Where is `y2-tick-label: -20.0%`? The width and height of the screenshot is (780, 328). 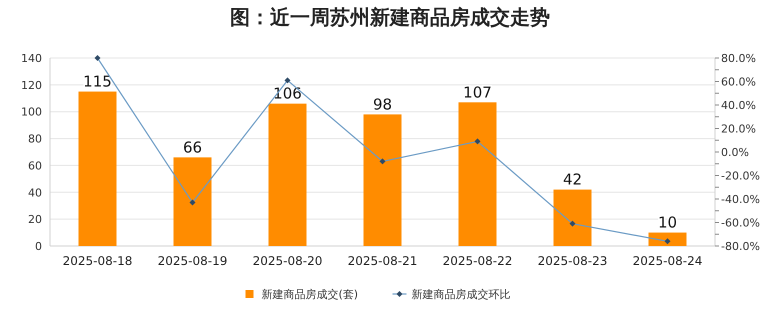
y2-tick-label: -20.0% is located at coordinates (740, 176).